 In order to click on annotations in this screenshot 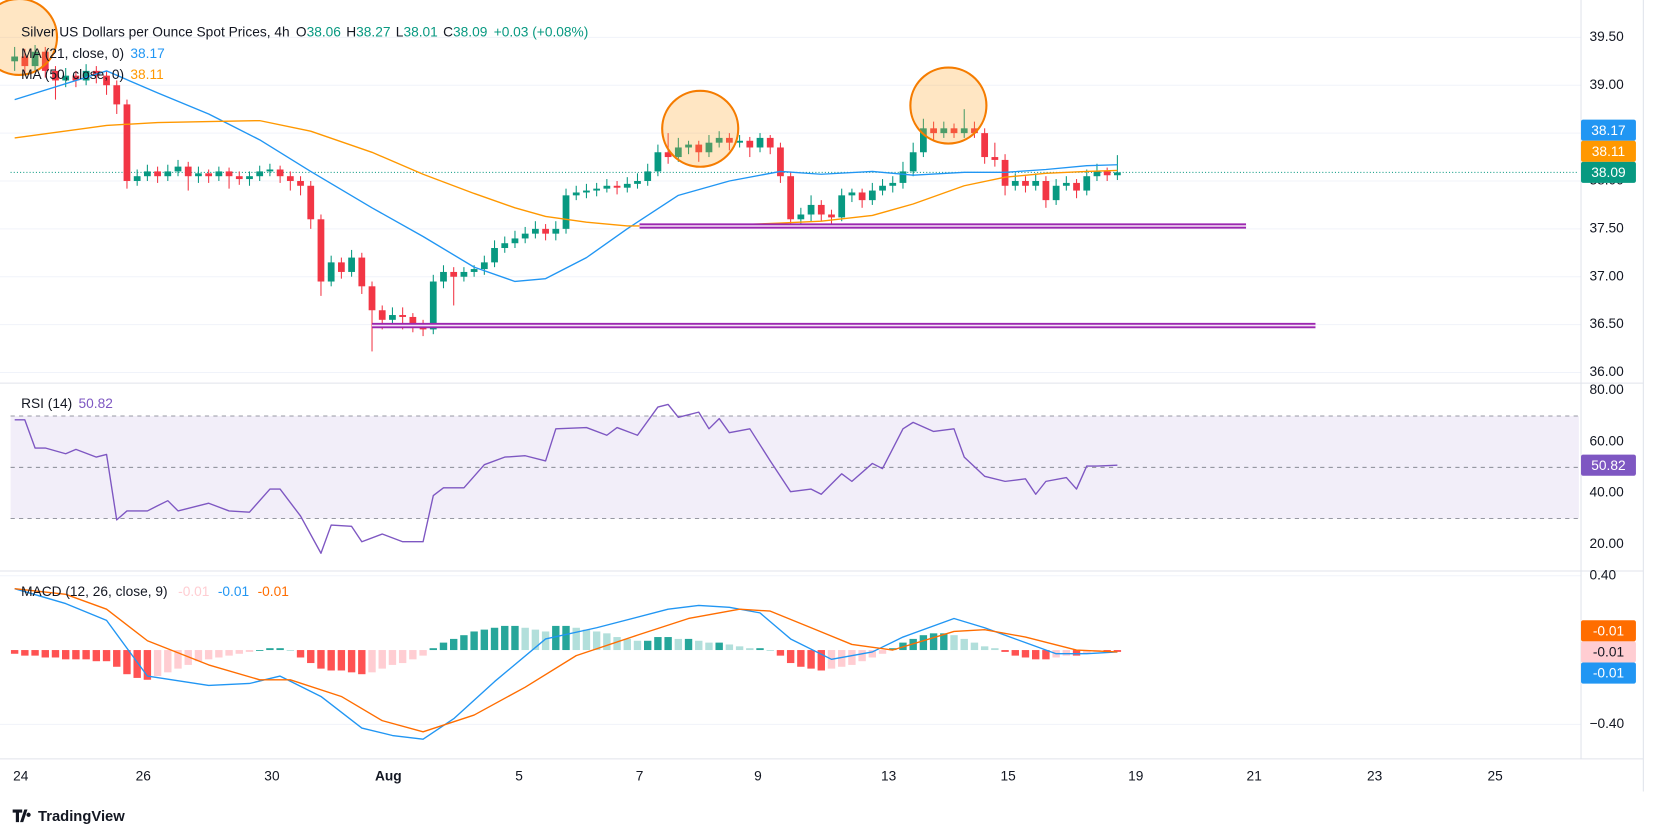, I will do `click(494, 84)`.